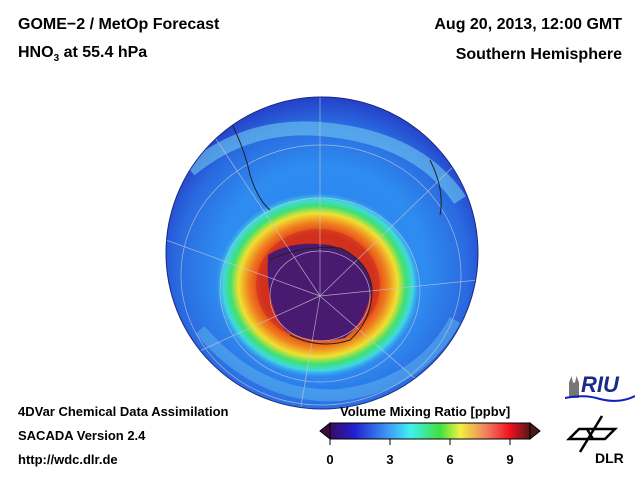 The image size is (640, 480). I want to click on species-name: HNO, so click(36, 52).